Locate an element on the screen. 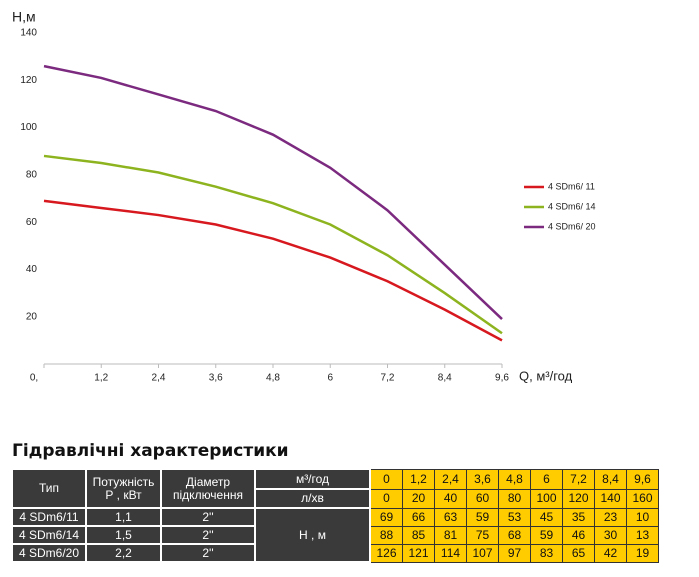 The height and width of the screenshot is (577, 699). table-cell: Тип is located at coordinates (49, 488).